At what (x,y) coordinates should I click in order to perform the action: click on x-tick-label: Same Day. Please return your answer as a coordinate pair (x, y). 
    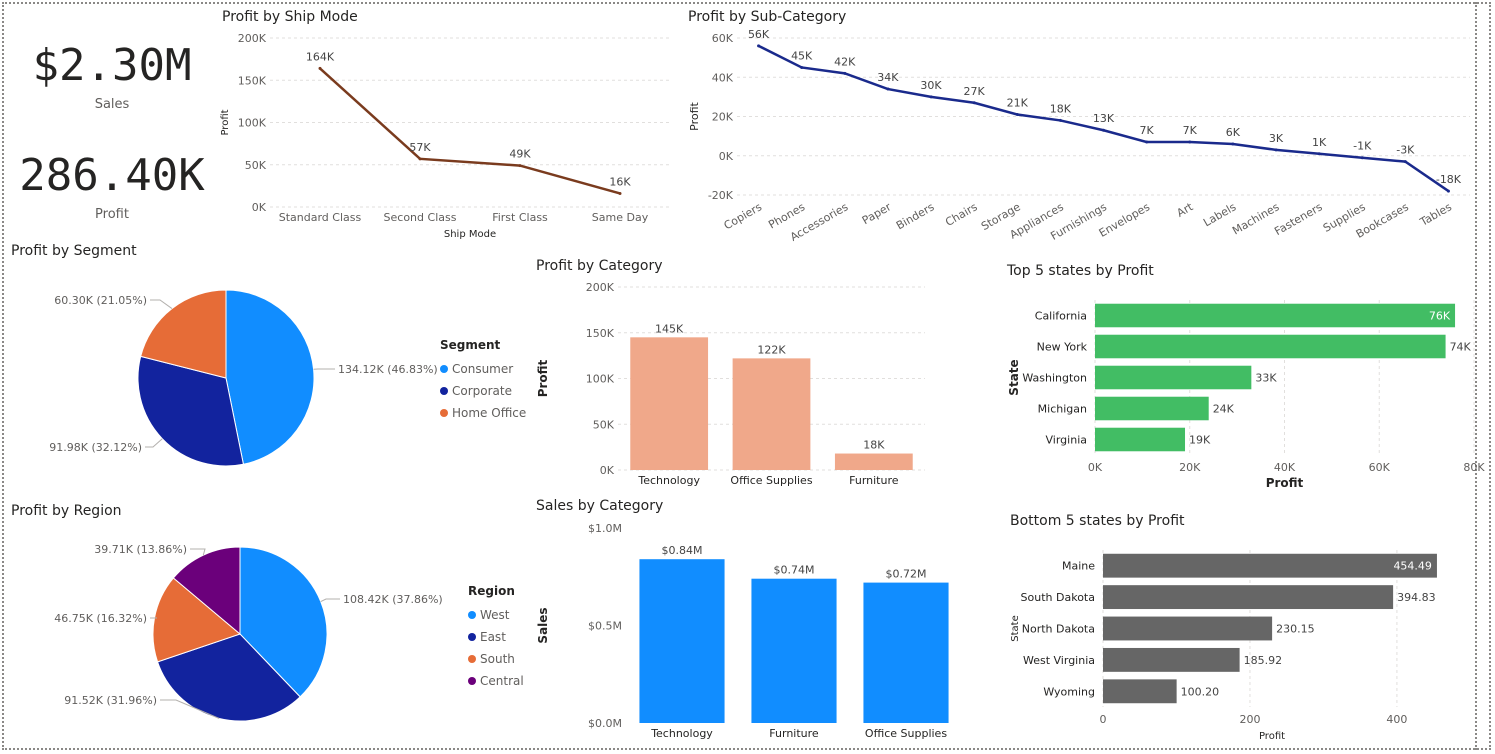
    Looking at the image, I should click on (620, 217).